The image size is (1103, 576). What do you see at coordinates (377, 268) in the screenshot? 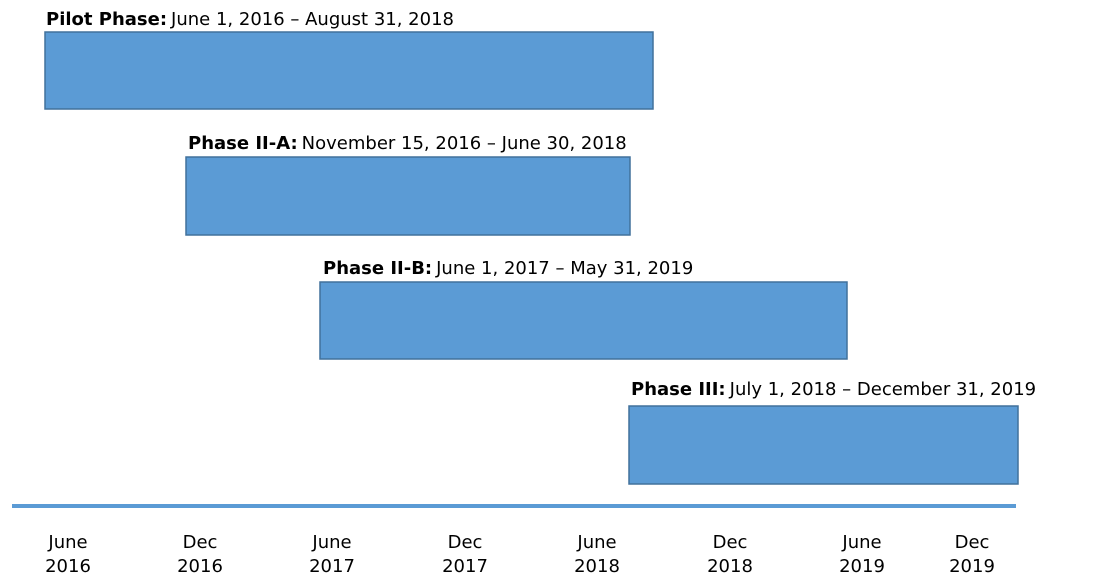
I see `phase-name: Phase II-B:` at bounding box center [377, 268].